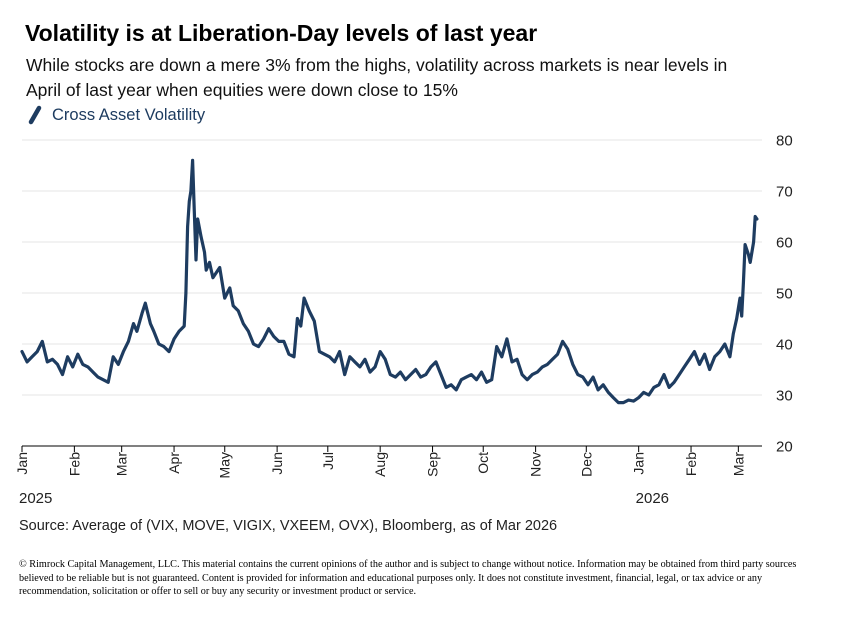  What do you see at coordinates (328, 461) in the screenshot?
I see `x-tick-label: Jul` at bounding box center [328, 461].